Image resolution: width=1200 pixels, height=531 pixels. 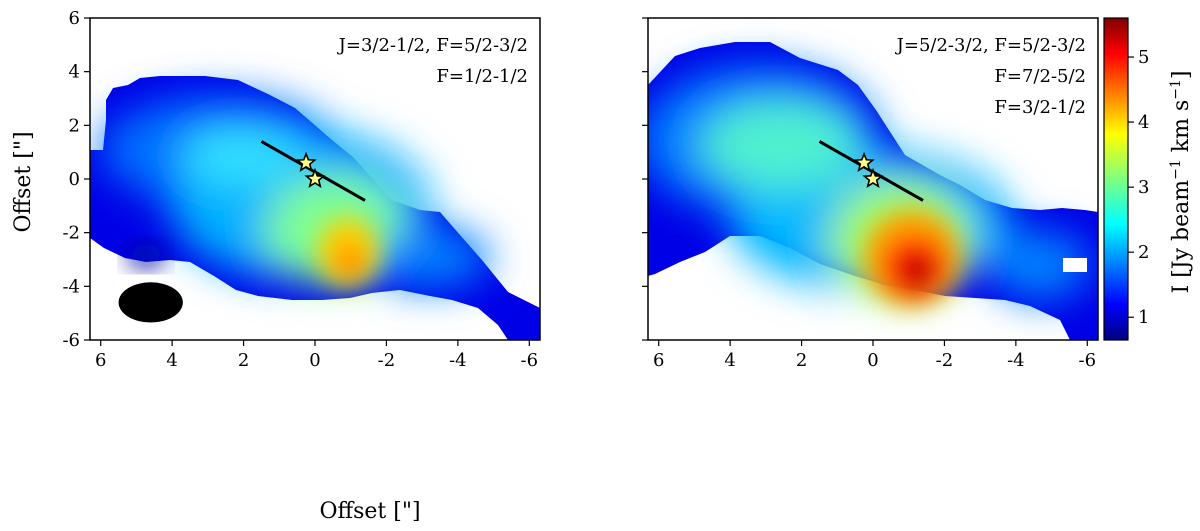 I want to click on right-y-axis, so click(x=645, y=179).